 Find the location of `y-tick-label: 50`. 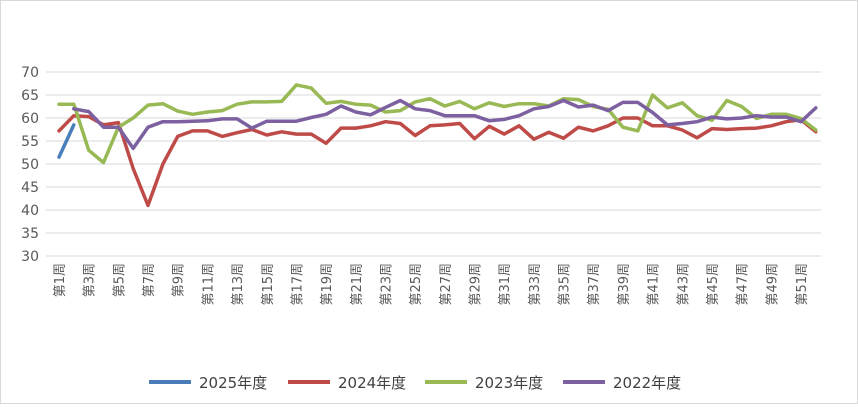

y-tick-label: 50 is located at coordinates (30, 165).